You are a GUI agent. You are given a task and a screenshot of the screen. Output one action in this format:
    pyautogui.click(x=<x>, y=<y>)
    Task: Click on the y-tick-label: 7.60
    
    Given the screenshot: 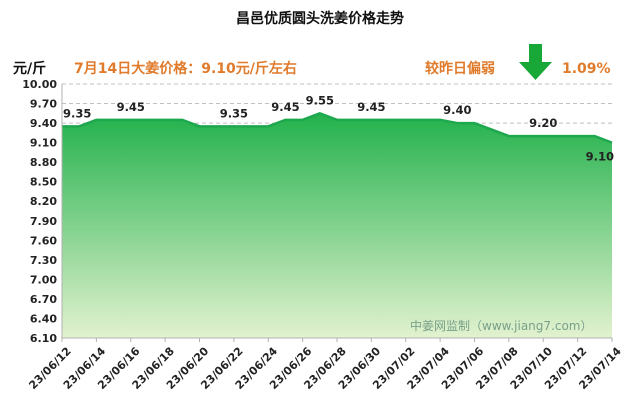 What is the action you would take?
    pyautogui.click(x=43, y=240)
    